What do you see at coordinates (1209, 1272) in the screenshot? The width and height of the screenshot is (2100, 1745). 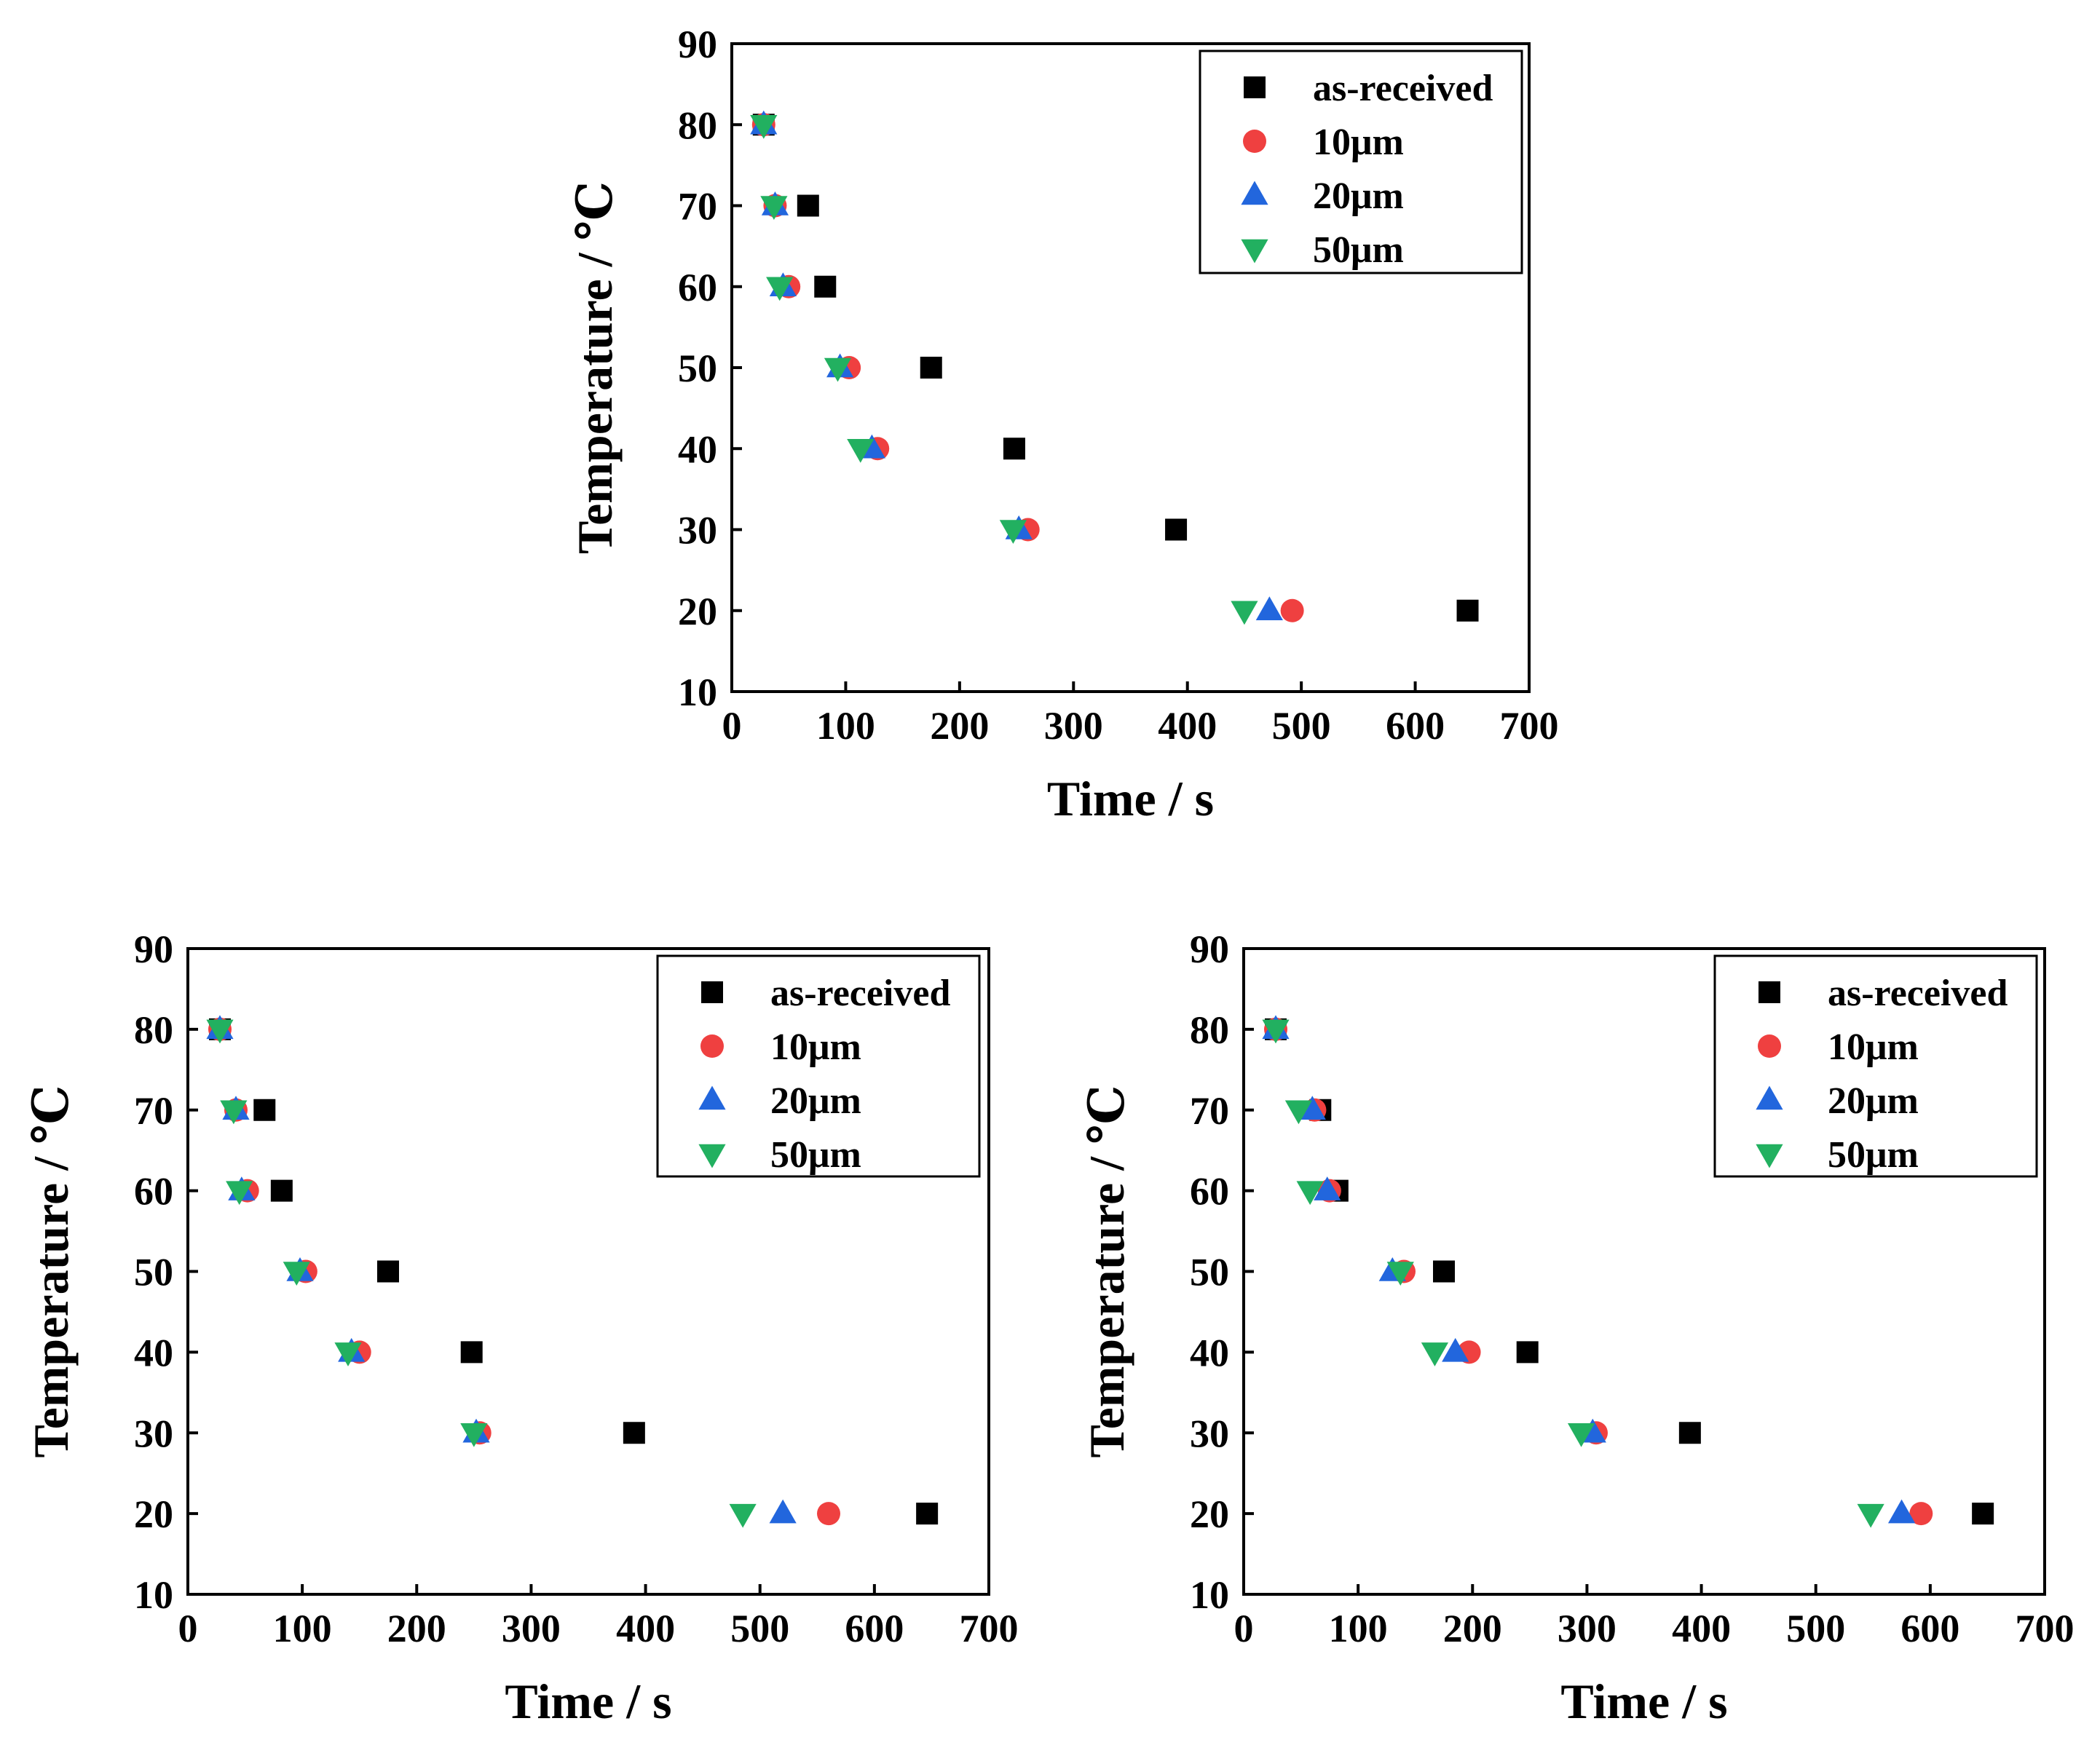 I see `y-tick-label: 50` at bounding box center [1209, 1272].